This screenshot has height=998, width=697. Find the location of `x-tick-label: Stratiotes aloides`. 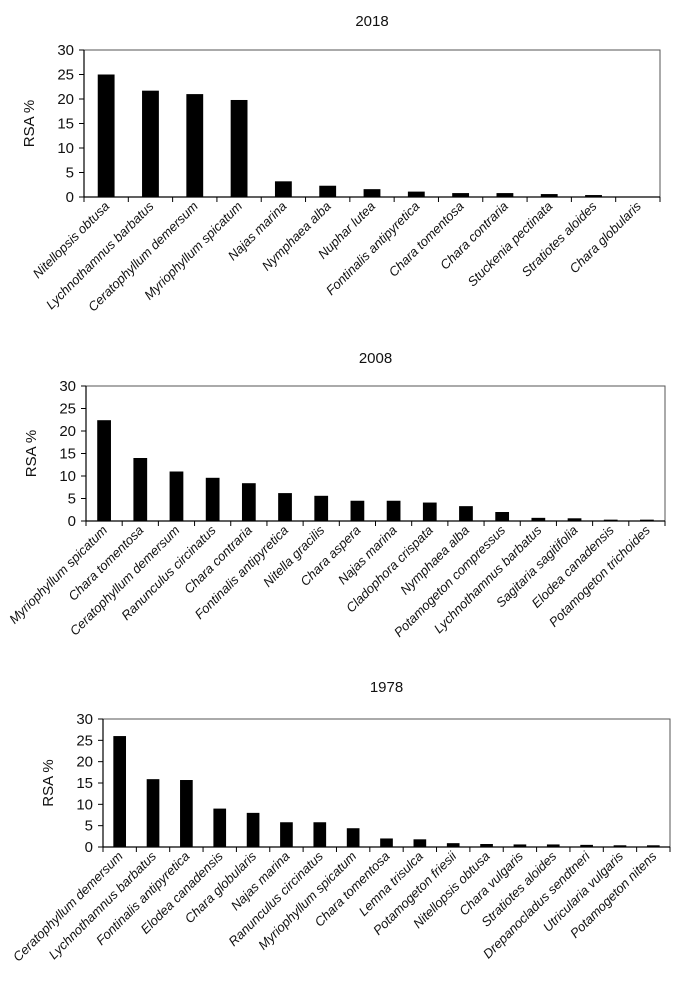

x-tick-label: Stratiotes aloides is located at coordinates (559, 238).